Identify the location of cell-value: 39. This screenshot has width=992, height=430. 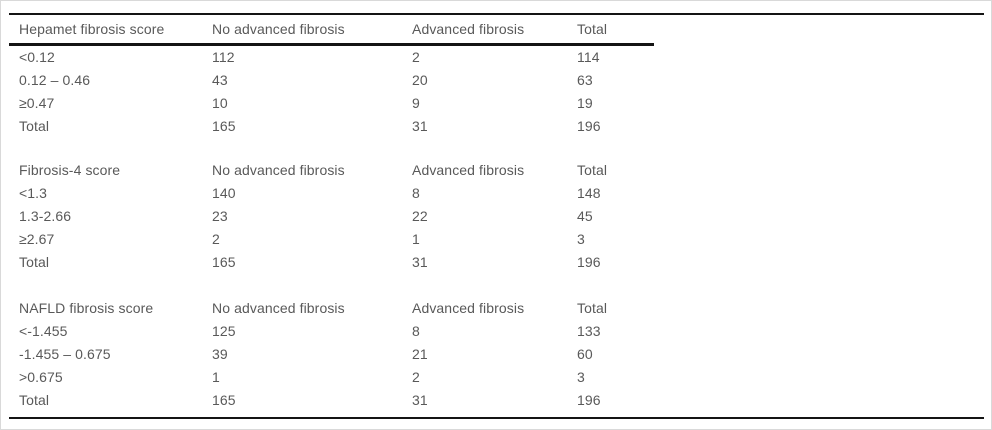
(220, 354).